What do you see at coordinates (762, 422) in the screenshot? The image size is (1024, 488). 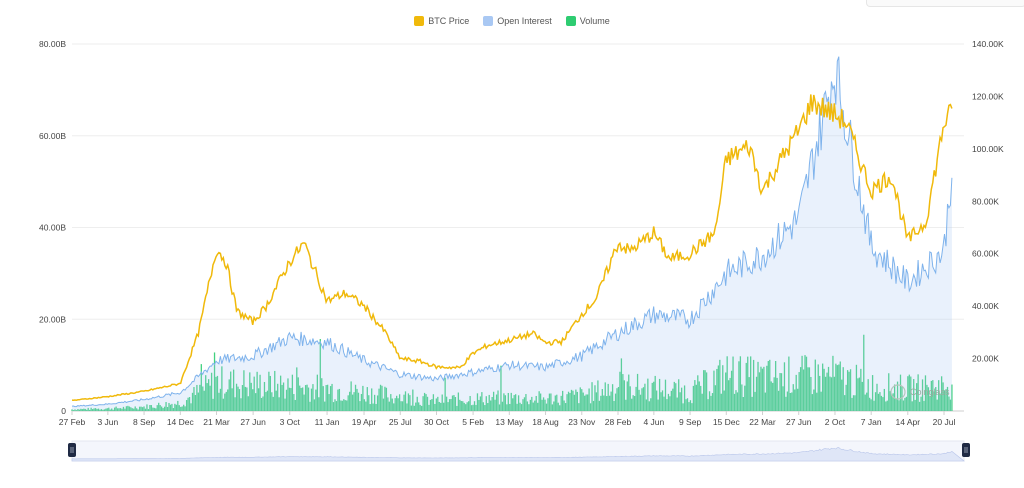 I see `x-tick-label: 22 Mar` at bounding box center [762, 422].